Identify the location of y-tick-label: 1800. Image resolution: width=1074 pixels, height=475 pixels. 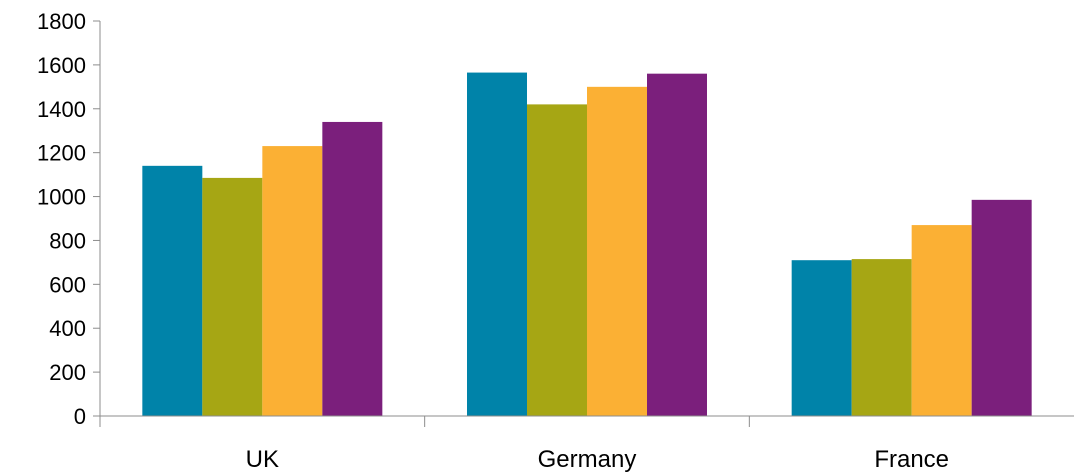
(61, 21).